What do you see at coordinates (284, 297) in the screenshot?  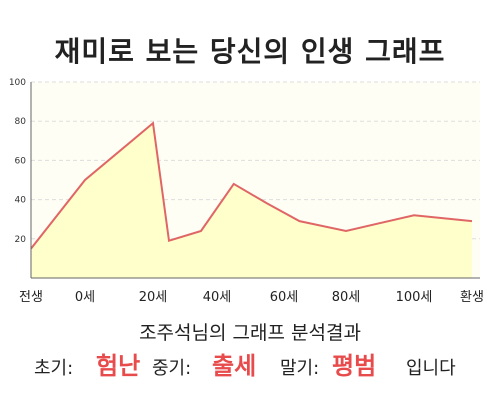 I see `x-tick-label: 60세` at bounding box center [284, 297].